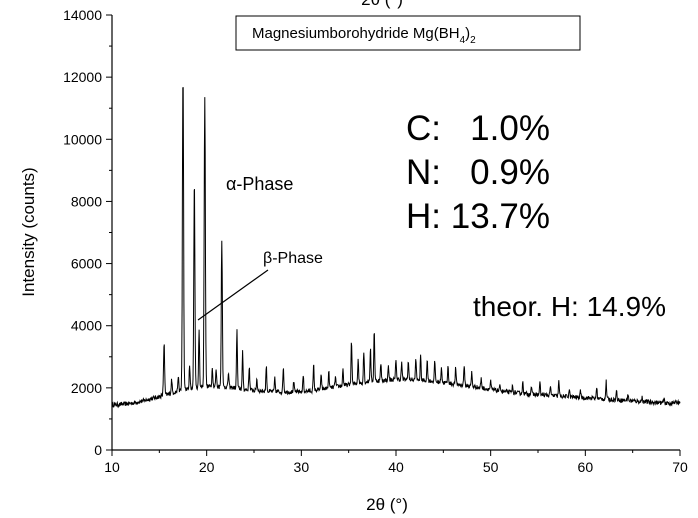  I want to click on y-tick-label: 4000, so click(86, 326).